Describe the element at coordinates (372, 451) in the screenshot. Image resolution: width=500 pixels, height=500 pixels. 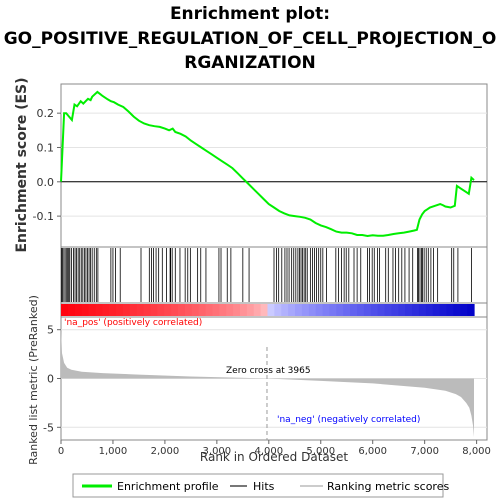
I see `x-tick-label: 6,000` at that location.